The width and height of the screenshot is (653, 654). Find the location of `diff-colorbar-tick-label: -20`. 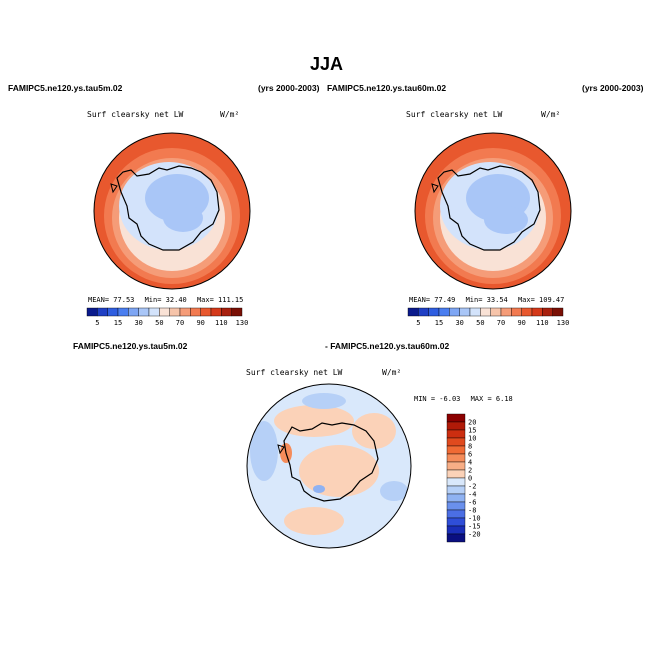

diff-colorbar-tick-label: -20 is located at coordinates (474, 535).